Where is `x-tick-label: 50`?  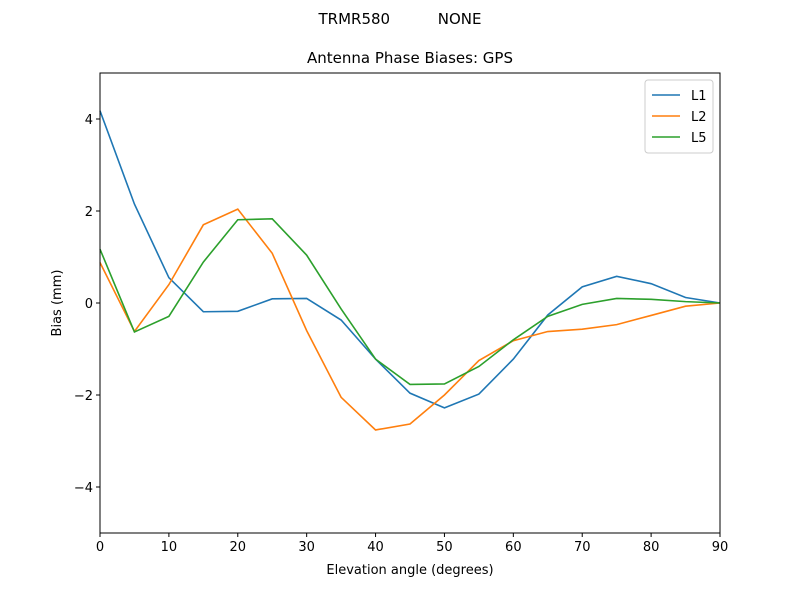 x-tick-label: 50 is located at coordinates (444, 547).